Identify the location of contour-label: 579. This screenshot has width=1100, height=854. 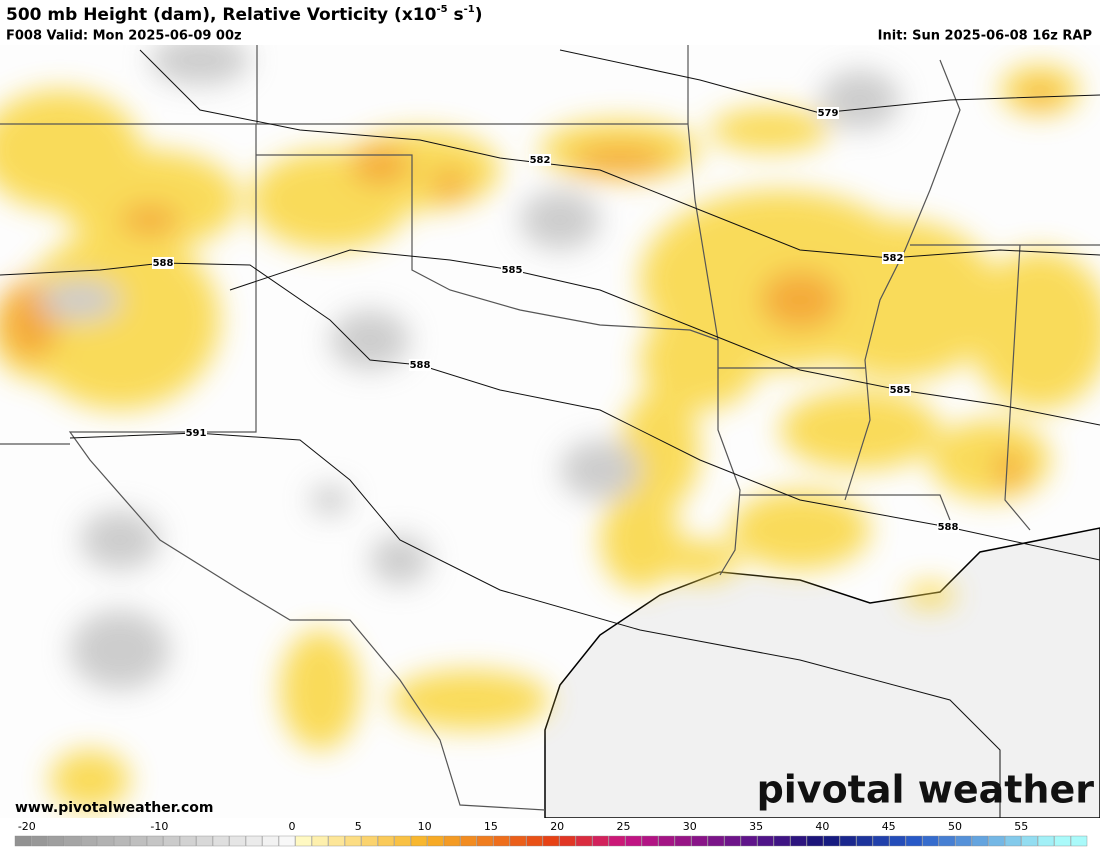
(828, 113).